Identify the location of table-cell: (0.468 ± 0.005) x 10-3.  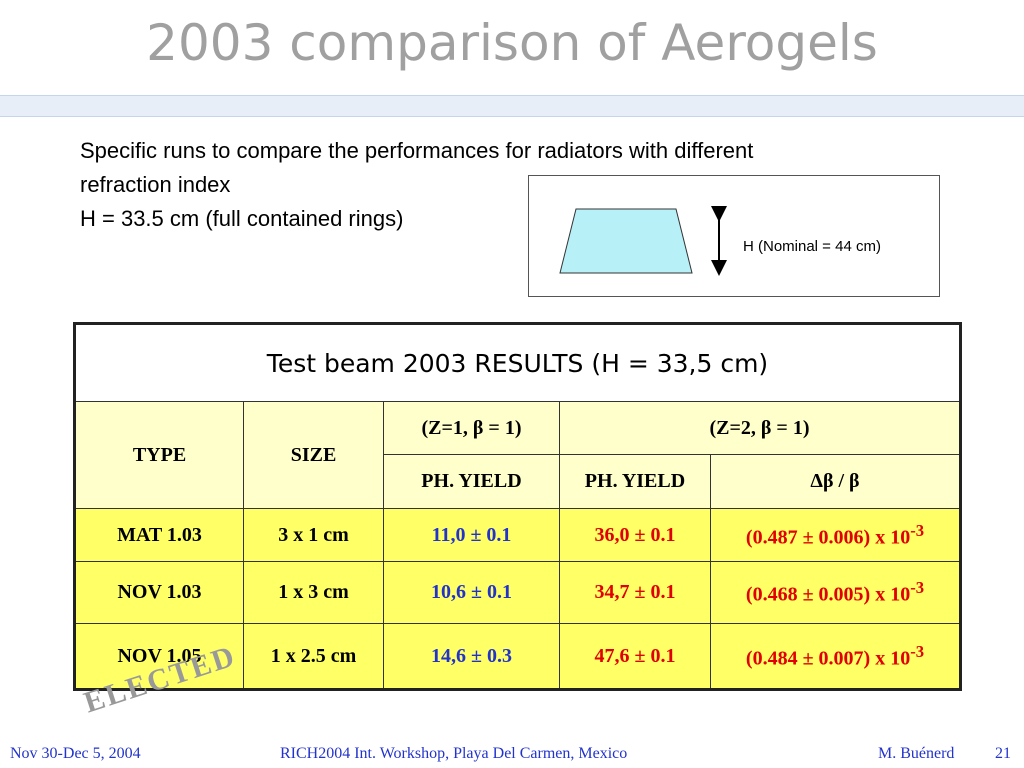
(835, 592).